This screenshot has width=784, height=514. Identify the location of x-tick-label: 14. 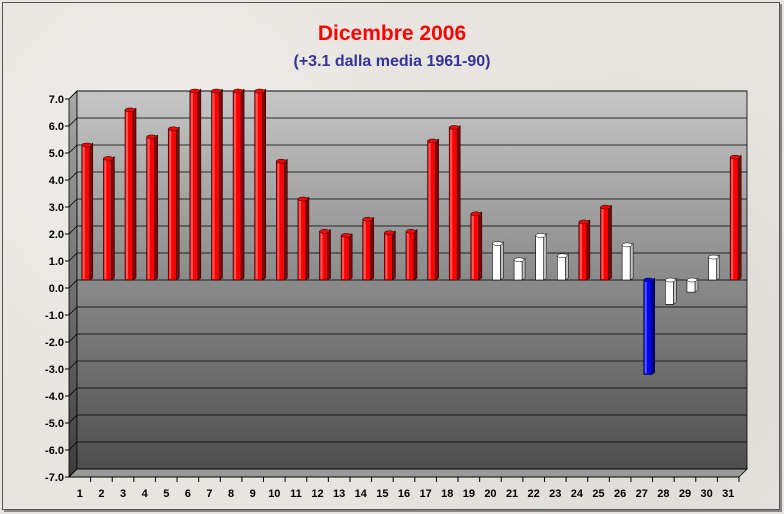
(361, 494).